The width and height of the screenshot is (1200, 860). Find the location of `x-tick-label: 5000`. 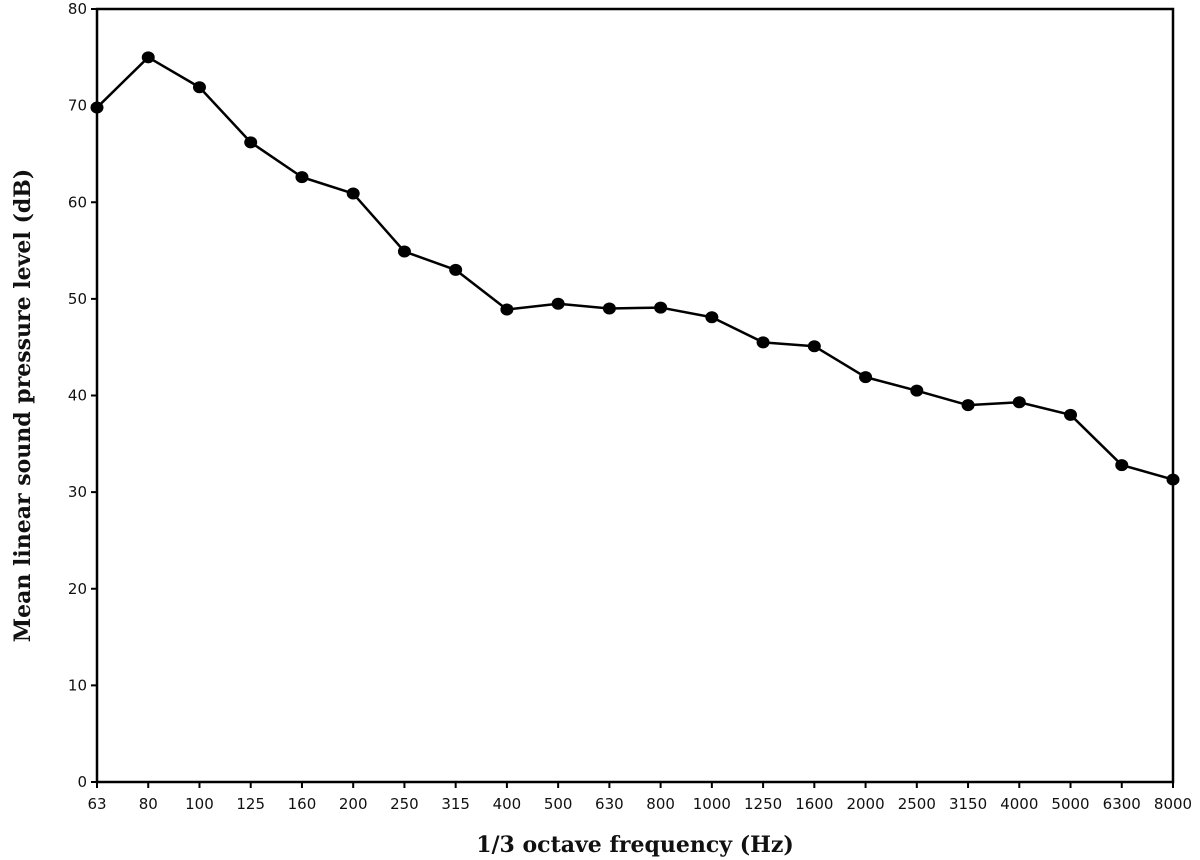

x-tick-label: 5000 is located at coordinates (1070, 804).